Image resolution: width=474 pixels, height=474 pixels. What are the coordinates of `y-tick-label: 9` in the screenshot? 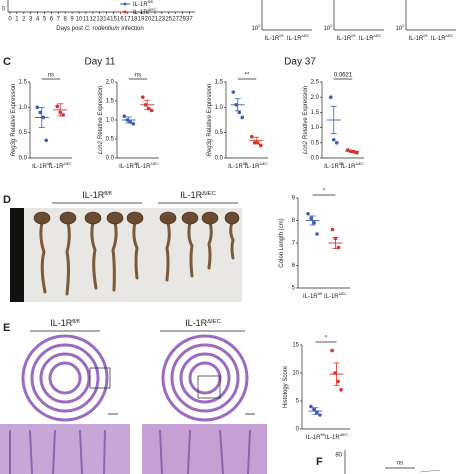 It's located at (294, 199).